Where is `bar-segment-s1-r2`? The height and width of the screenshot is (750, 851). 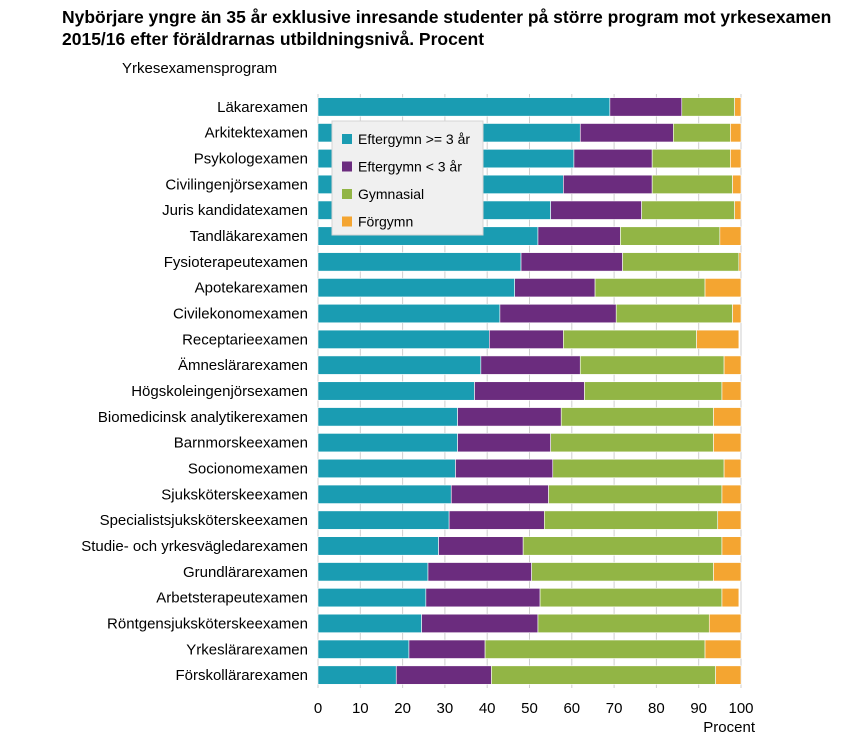 bar-segment-s1-r2 is located at coordinates (613, 159).